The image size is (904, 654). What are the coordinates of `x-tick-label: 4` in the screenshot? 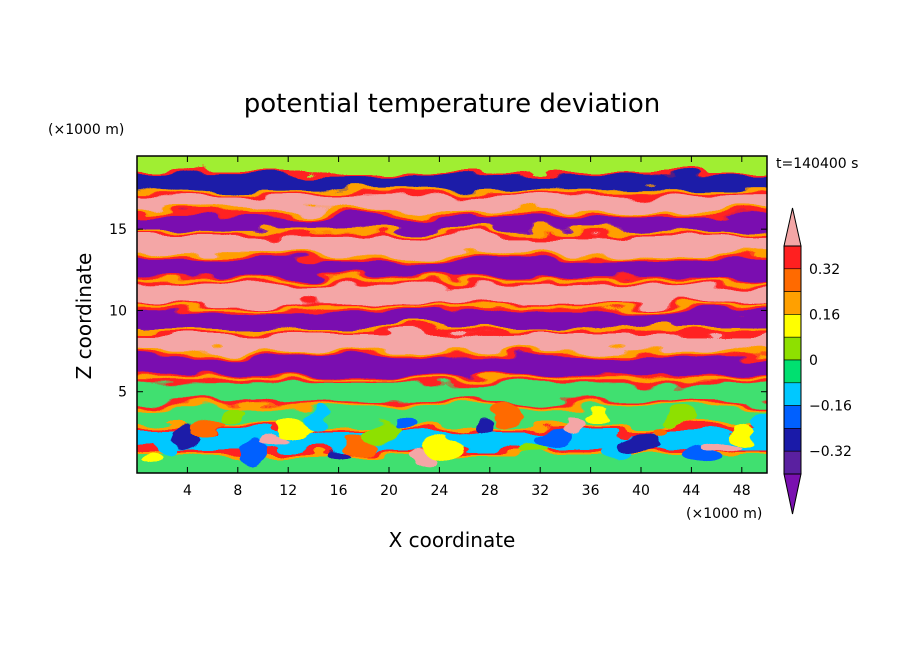 It's located at (187, 491).